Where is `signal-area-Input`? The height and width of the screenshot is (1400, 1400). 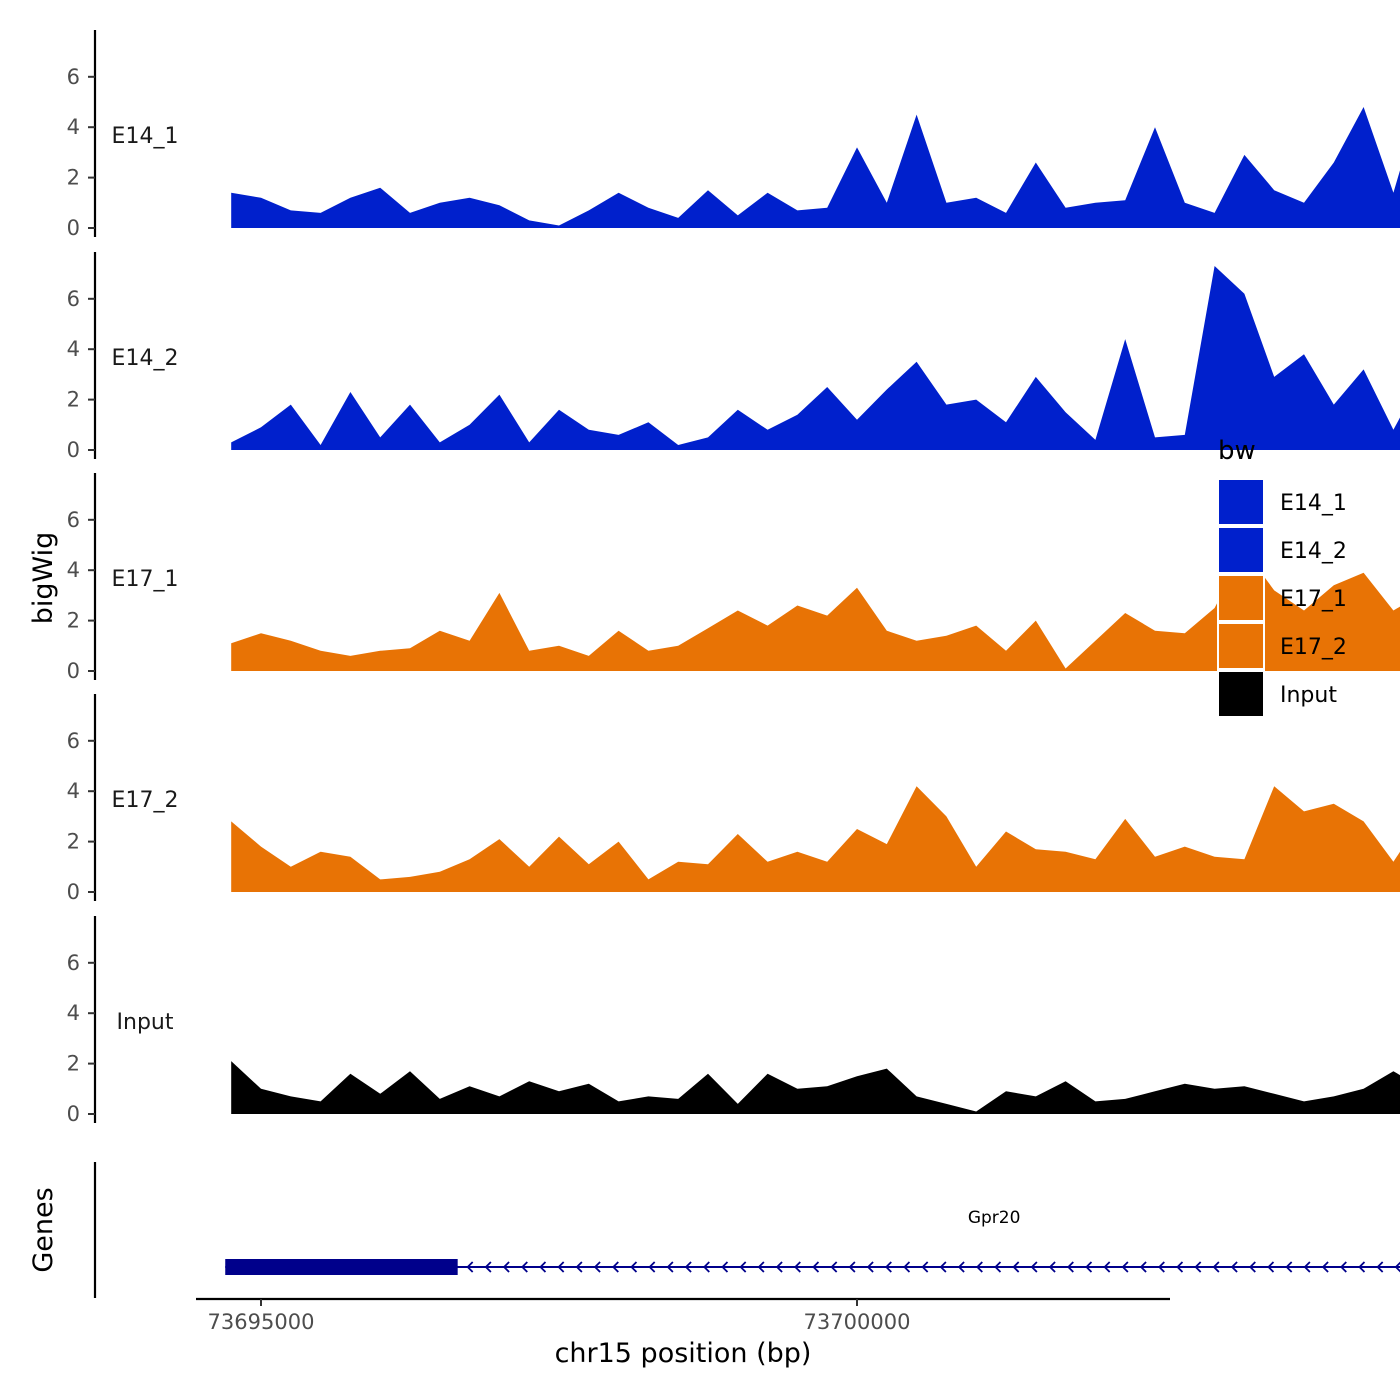
signal-area-Input is located at coordinates (815, 1087).